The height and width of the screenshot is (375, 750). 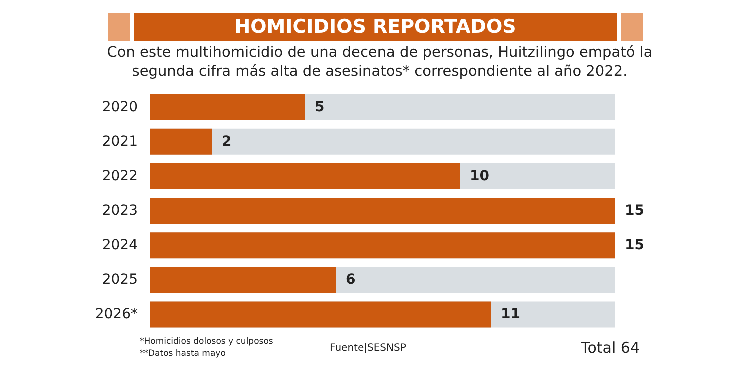 I want to click on data-label: 6, so click(x=351, y=280).